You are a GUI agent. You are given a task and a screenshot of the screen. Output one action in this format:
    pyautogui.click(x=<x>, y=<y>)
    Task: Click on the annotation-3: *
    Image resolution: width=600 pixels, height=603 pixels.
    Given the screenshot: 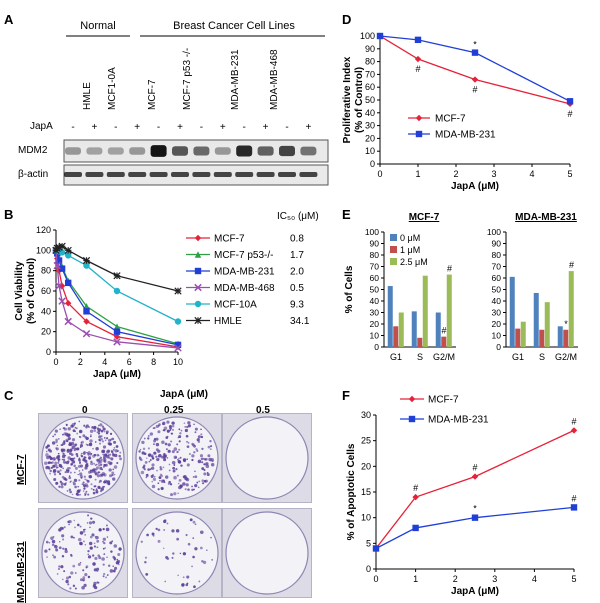 What is the action you would take?
    pyautogui.click(x=475, y=509)
    